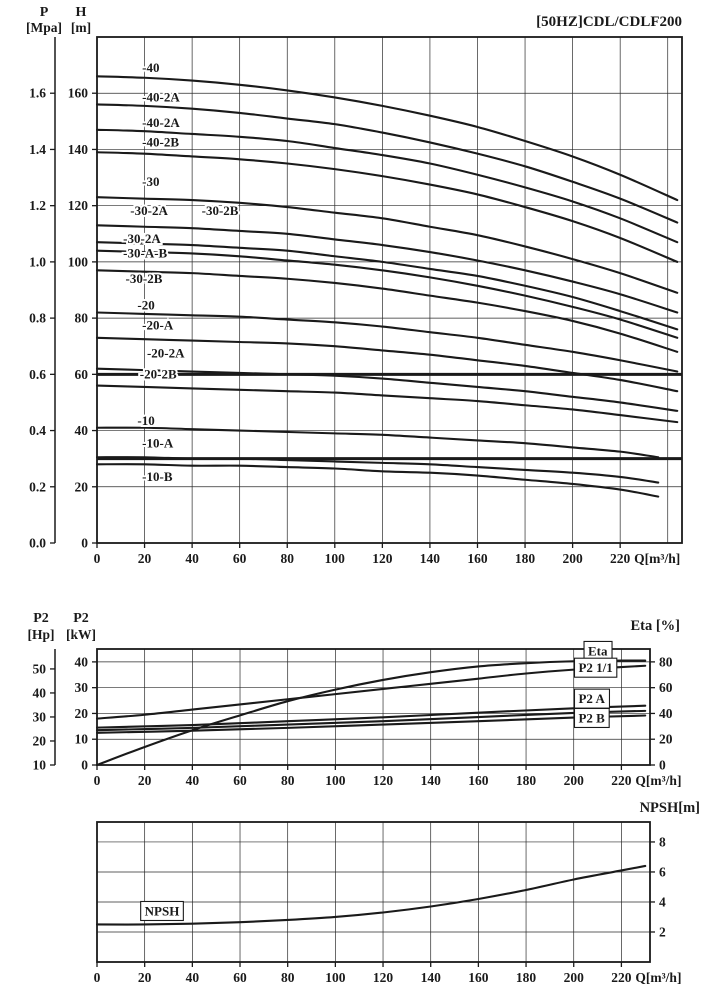 This screenshot has height=1000, width=708. What do you see at coordinates (37, 261) in the screenshot?
I see `svg-text: 1.0` at bounding box center [37, 261].